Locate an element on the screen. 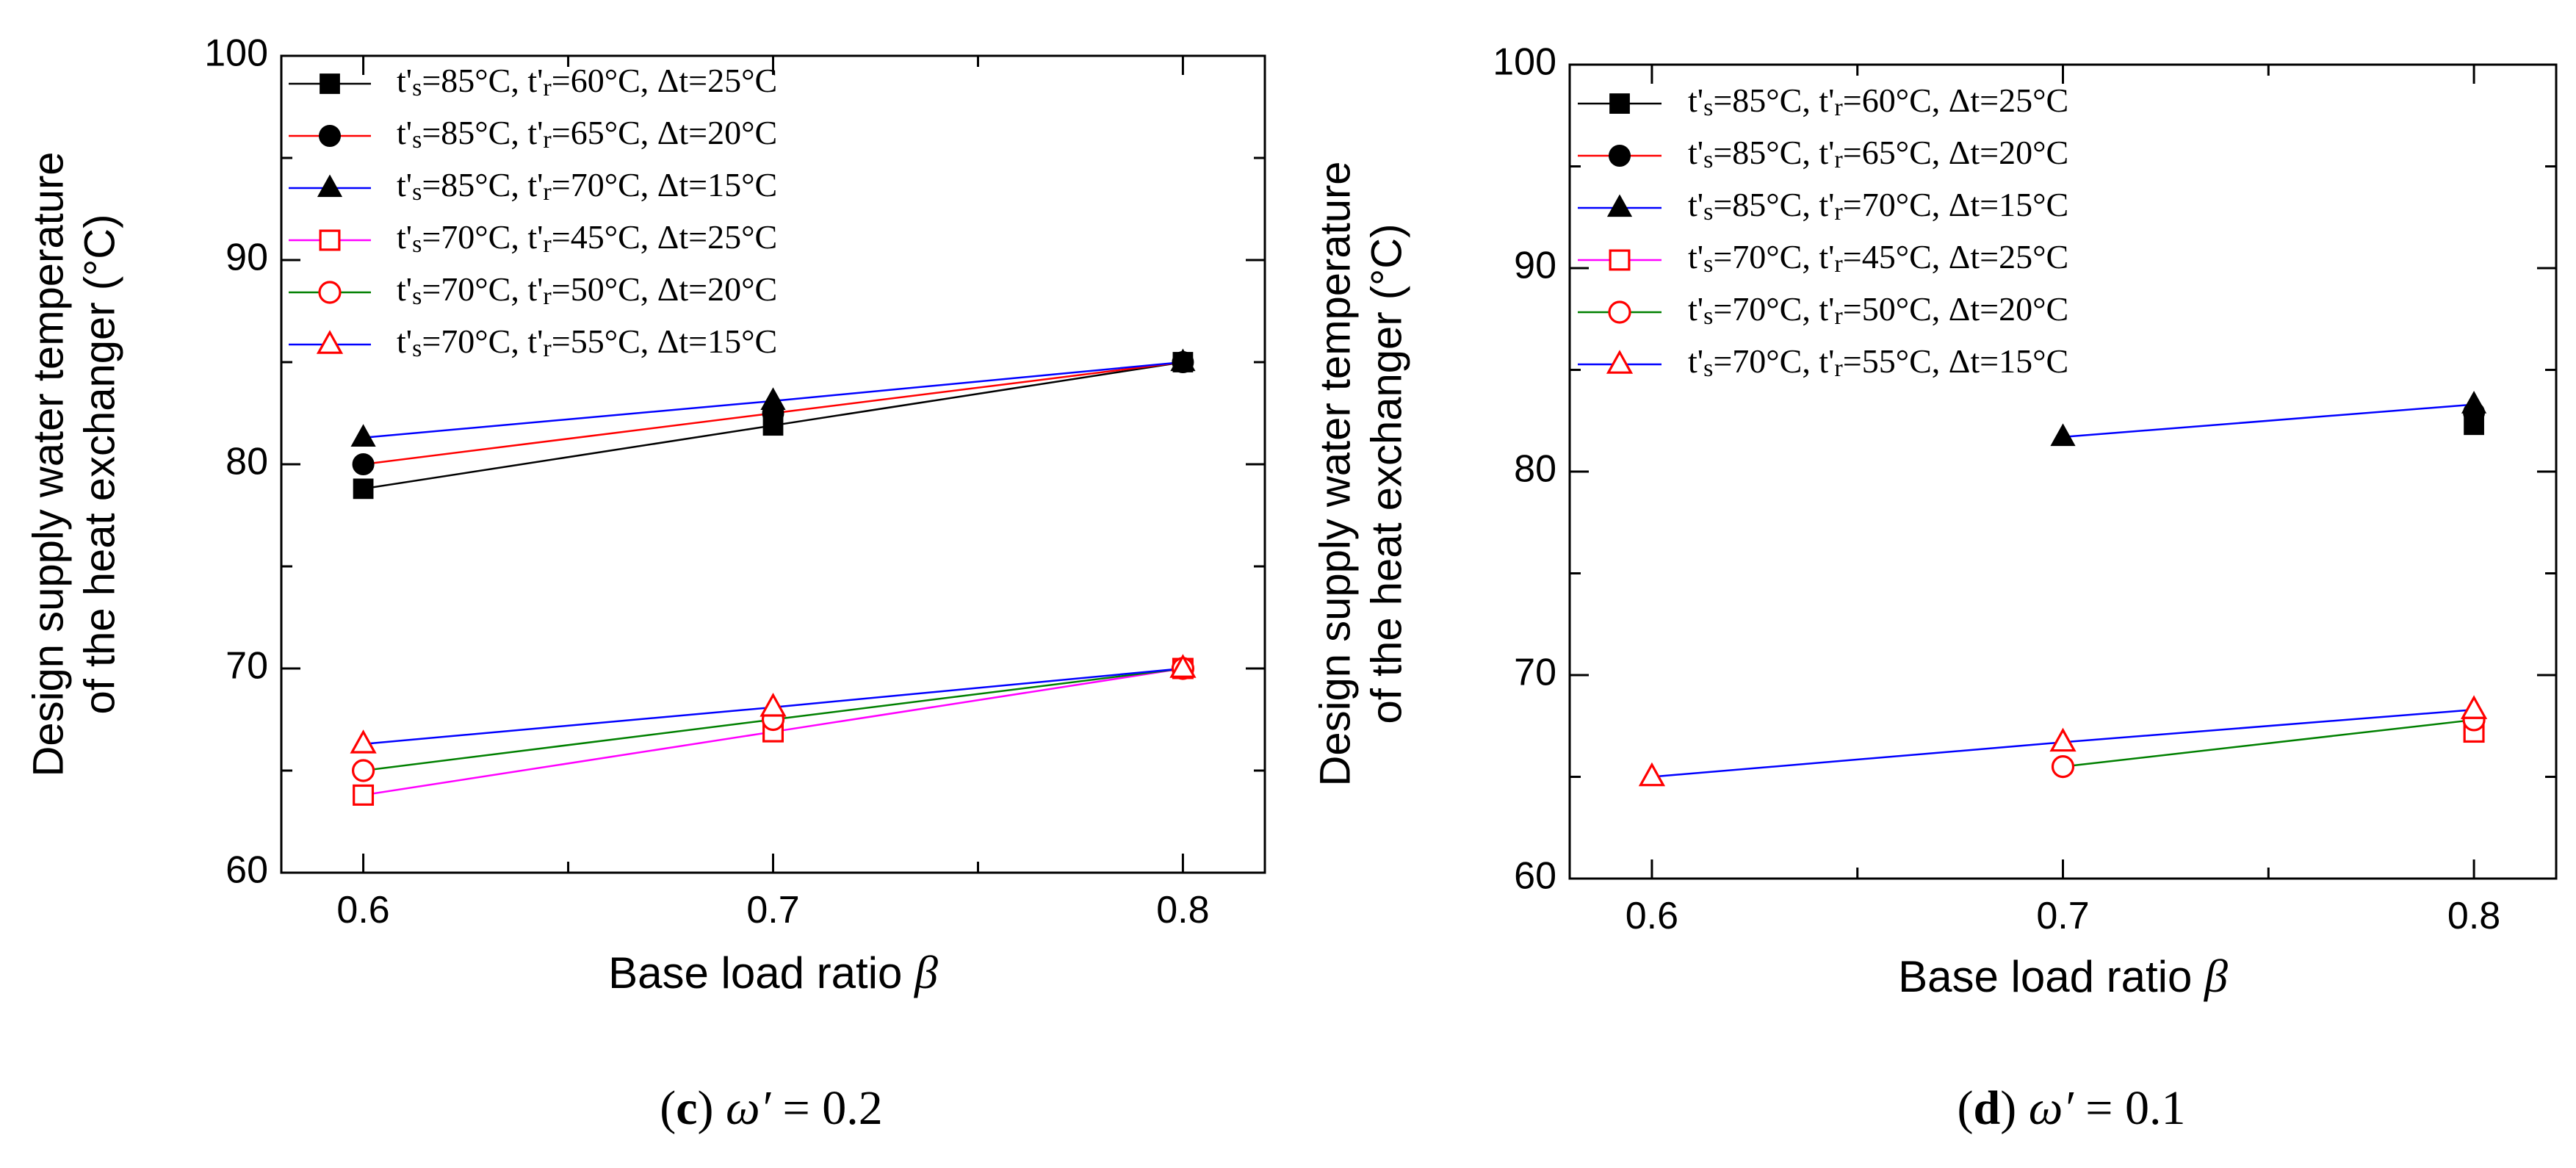 This screenshot has height=1168, width=2576. data-point-s4 is located at coordinates (364, 795).